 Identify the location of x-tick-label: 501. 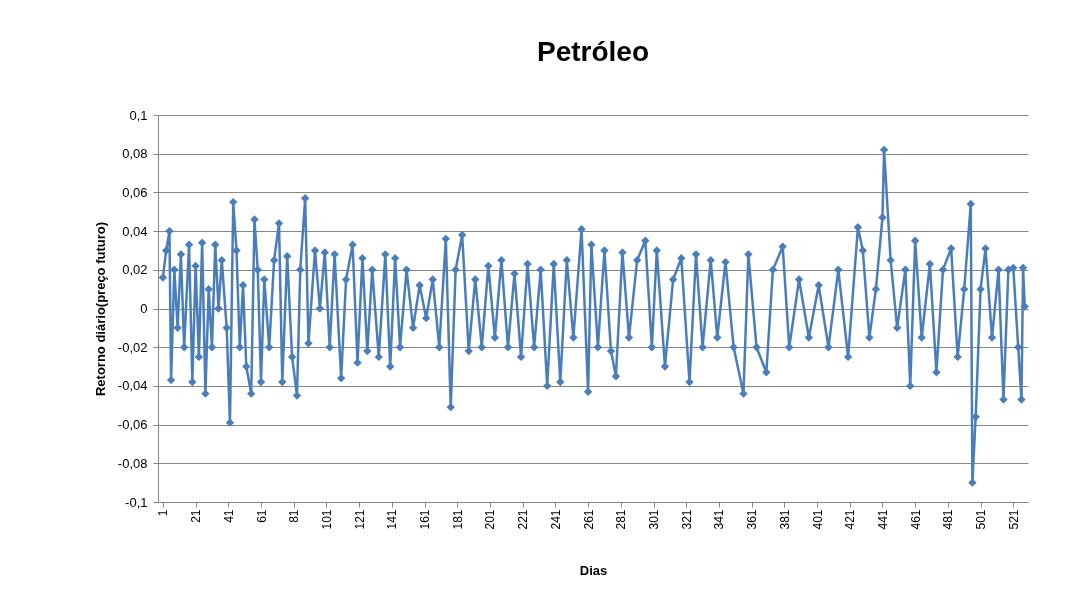
(981, 519).